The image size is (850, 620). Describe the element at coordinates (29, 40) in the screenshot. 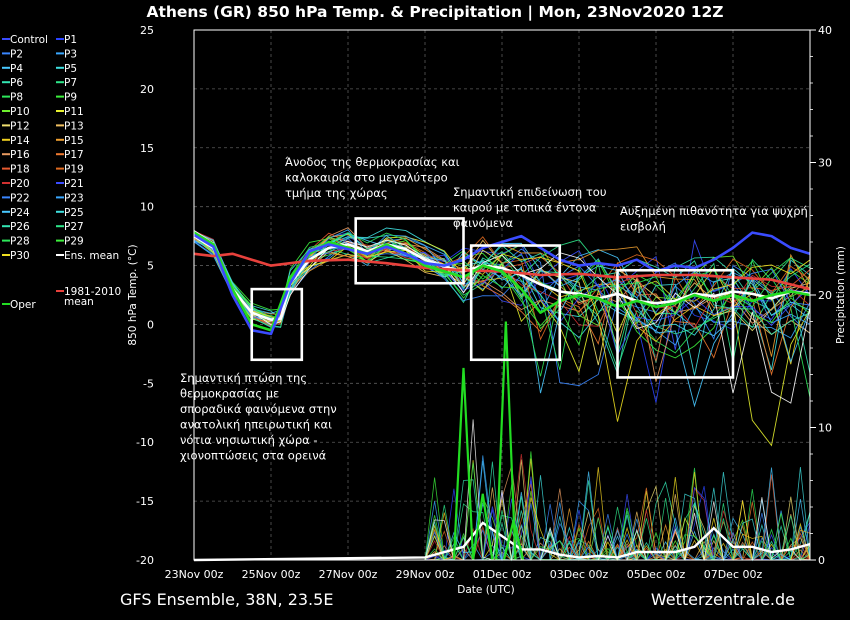

I see `legend-label: Control` at that location.